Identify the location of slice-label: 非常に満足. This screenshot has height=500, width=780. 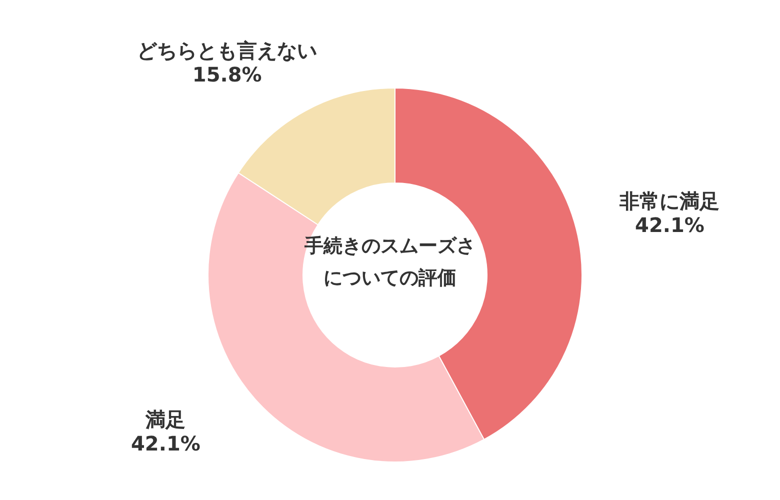
(669, 200).